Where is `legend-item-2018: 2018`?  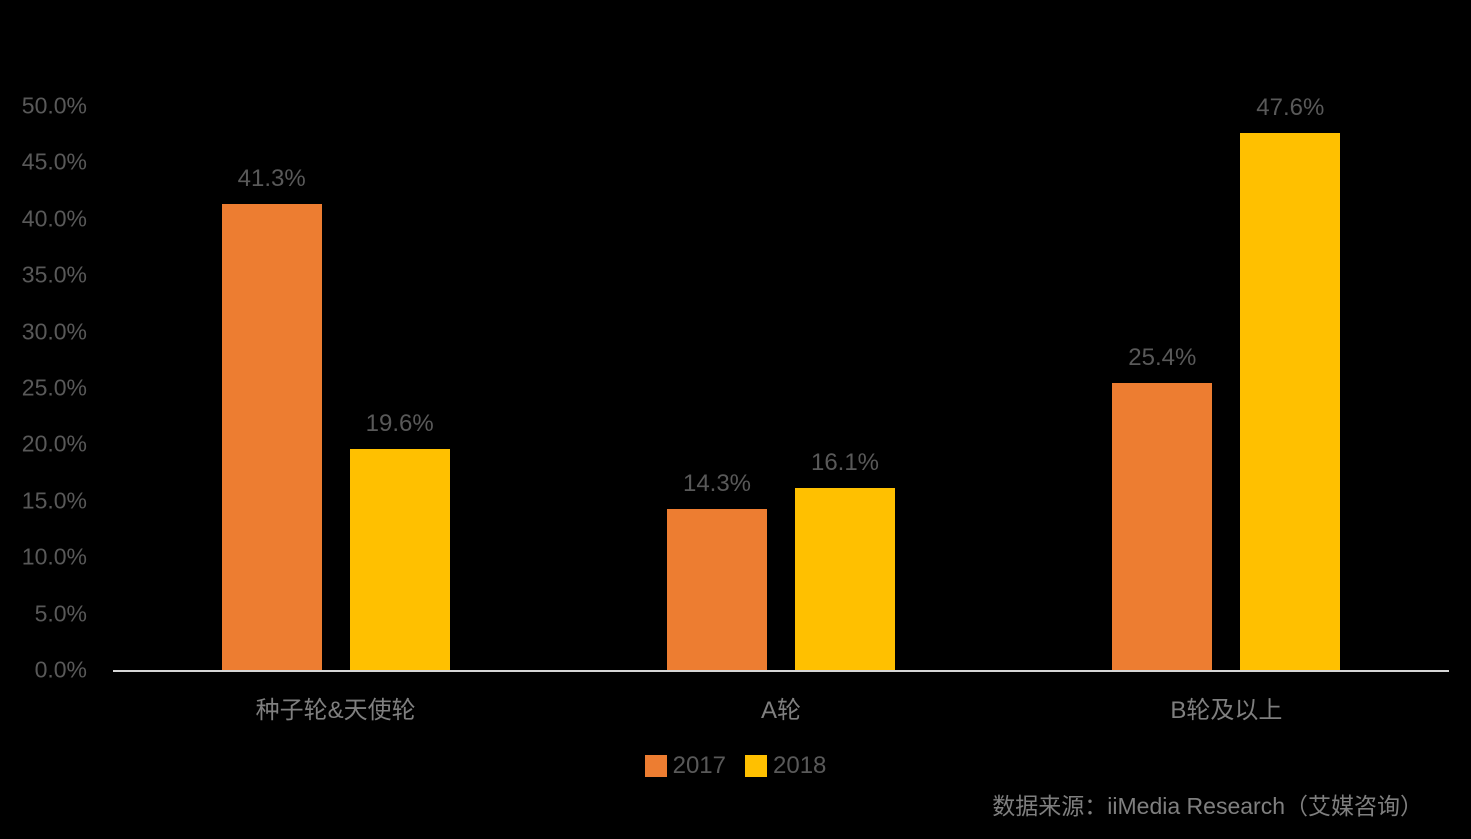
legend-item-2018: 2018 is located at coordinates (785, 766).